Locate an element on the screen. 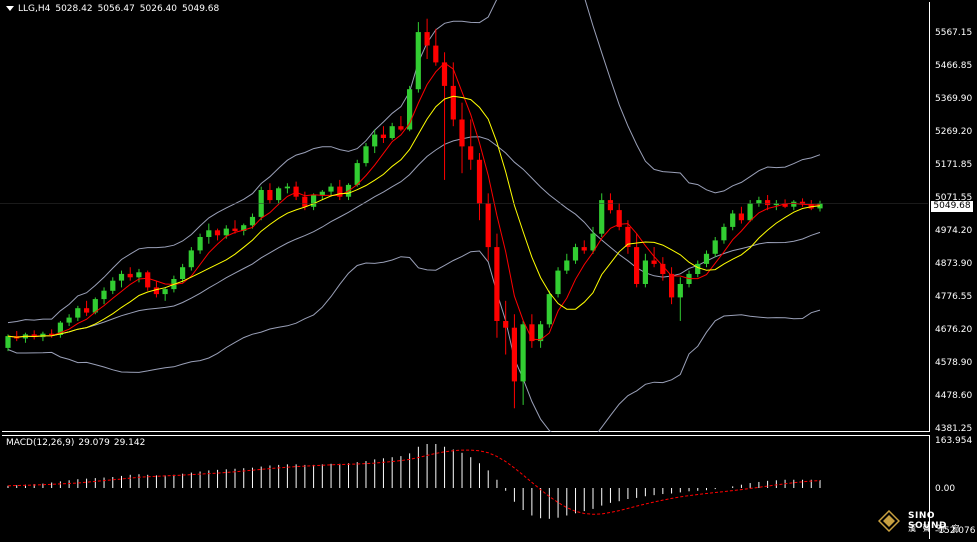  low-value: 5026.40 is located at coordinates (158, 9).